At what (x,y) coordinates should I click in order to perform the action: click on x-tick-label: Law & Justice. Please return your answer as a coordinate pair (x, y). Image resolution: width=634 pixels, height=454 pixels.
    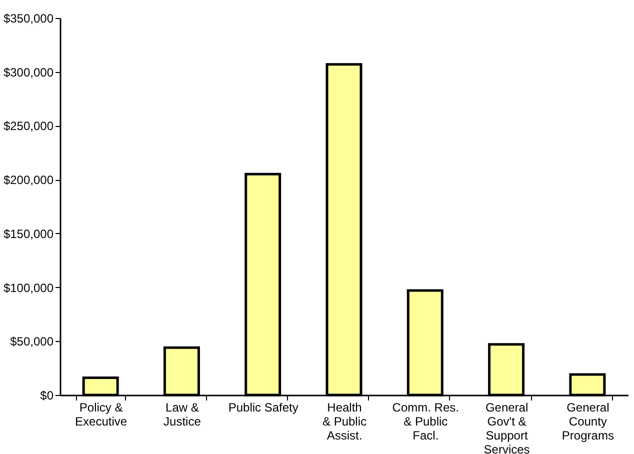
    Looking at the image, I should click on (183, 414).